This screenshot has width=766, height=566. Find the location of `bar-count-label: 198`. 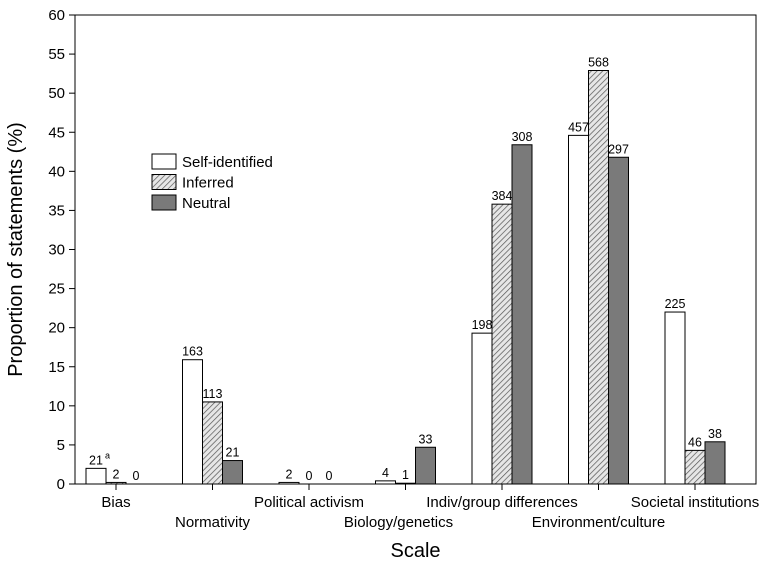

bar-count-label: 198 is located at coordinates (482, 325).